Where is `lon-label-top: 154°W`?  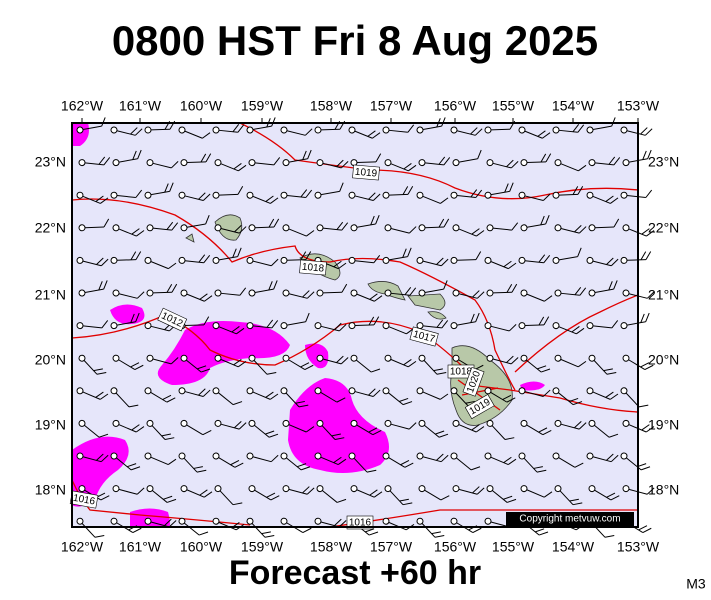
lon-label-top: 154°W is located at coordinates (573, 106).